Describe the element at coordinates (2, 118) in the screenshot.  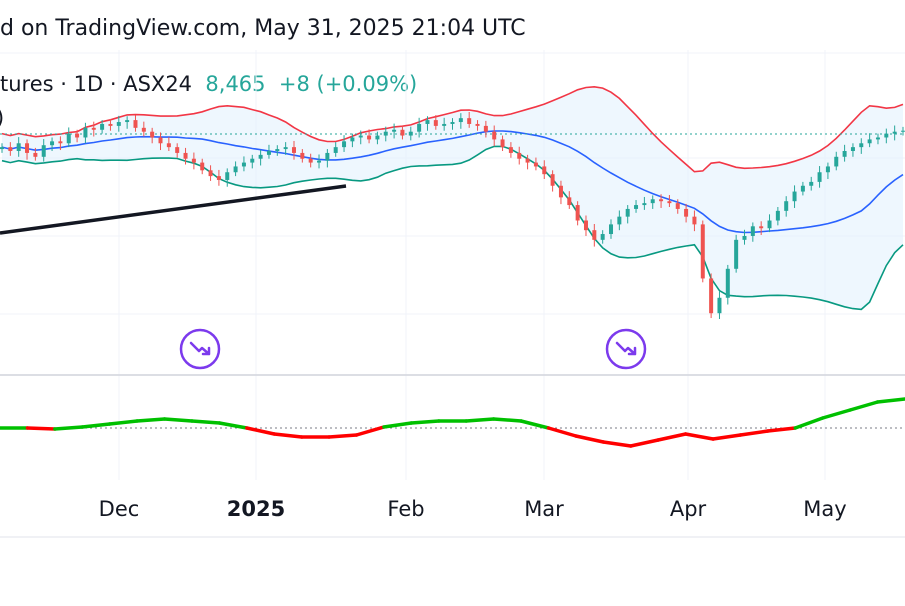
I see `indicator-label: )` at that location.